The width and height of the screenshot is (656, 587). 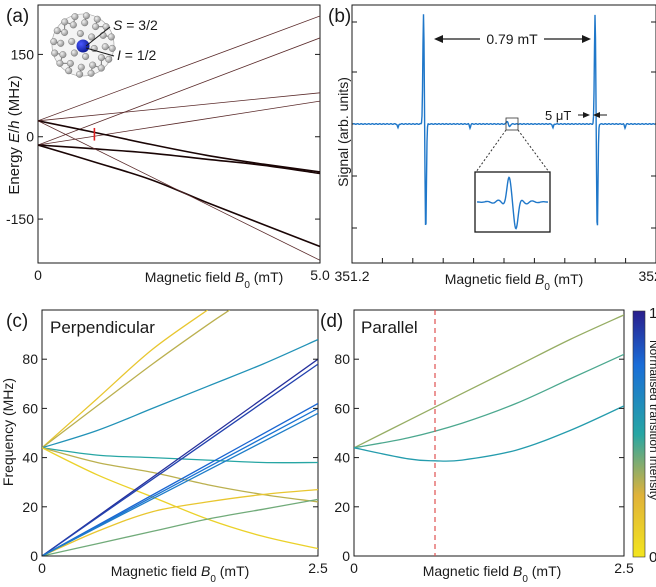 What do you see at coordinates (512, 124) in the screenshot?
I see `zoom-box` at bounding box center [512, 124].